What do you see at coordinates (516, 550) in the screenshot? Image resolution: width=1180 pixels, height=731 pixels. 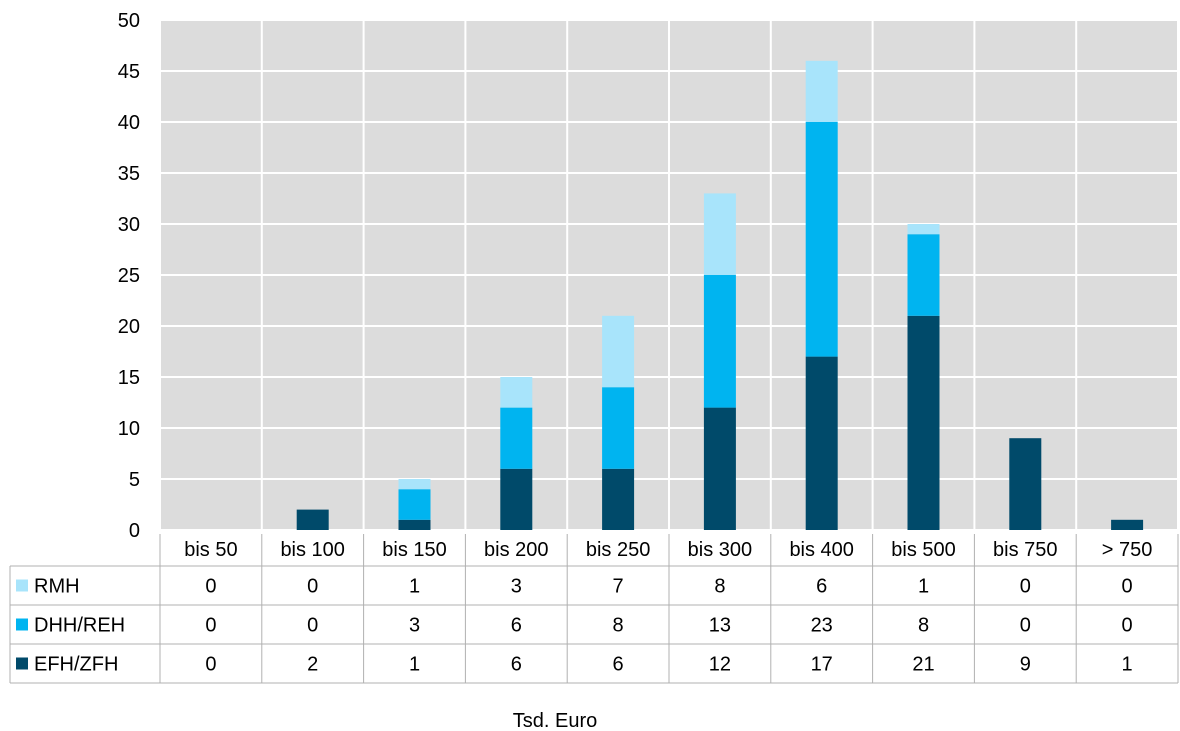 I see `category-label: bis 200` at bounding box center [516, 550].